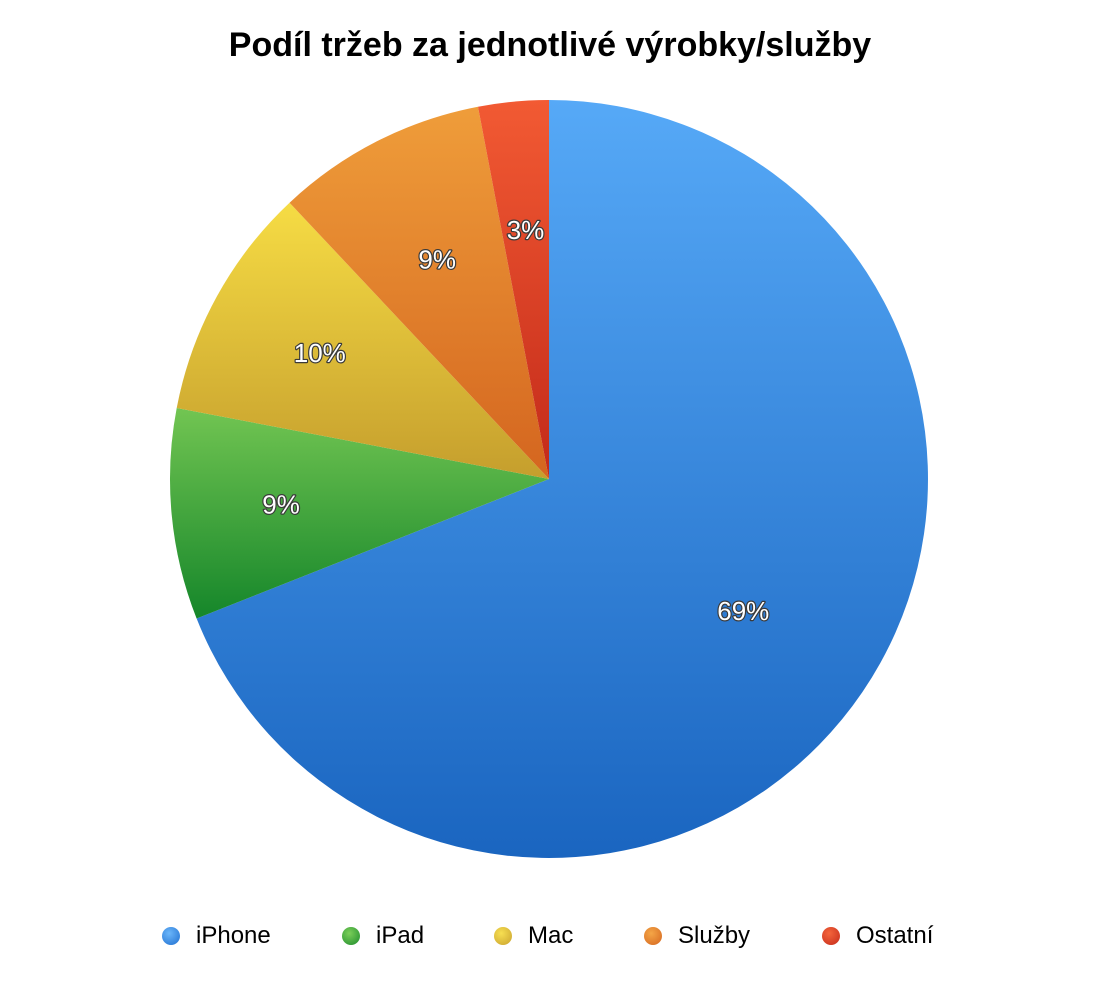 Image resolution: width=1100 pixels, height=996 pixels. I want to click on legend-label-iphone: iPhone, so click(233, 935).